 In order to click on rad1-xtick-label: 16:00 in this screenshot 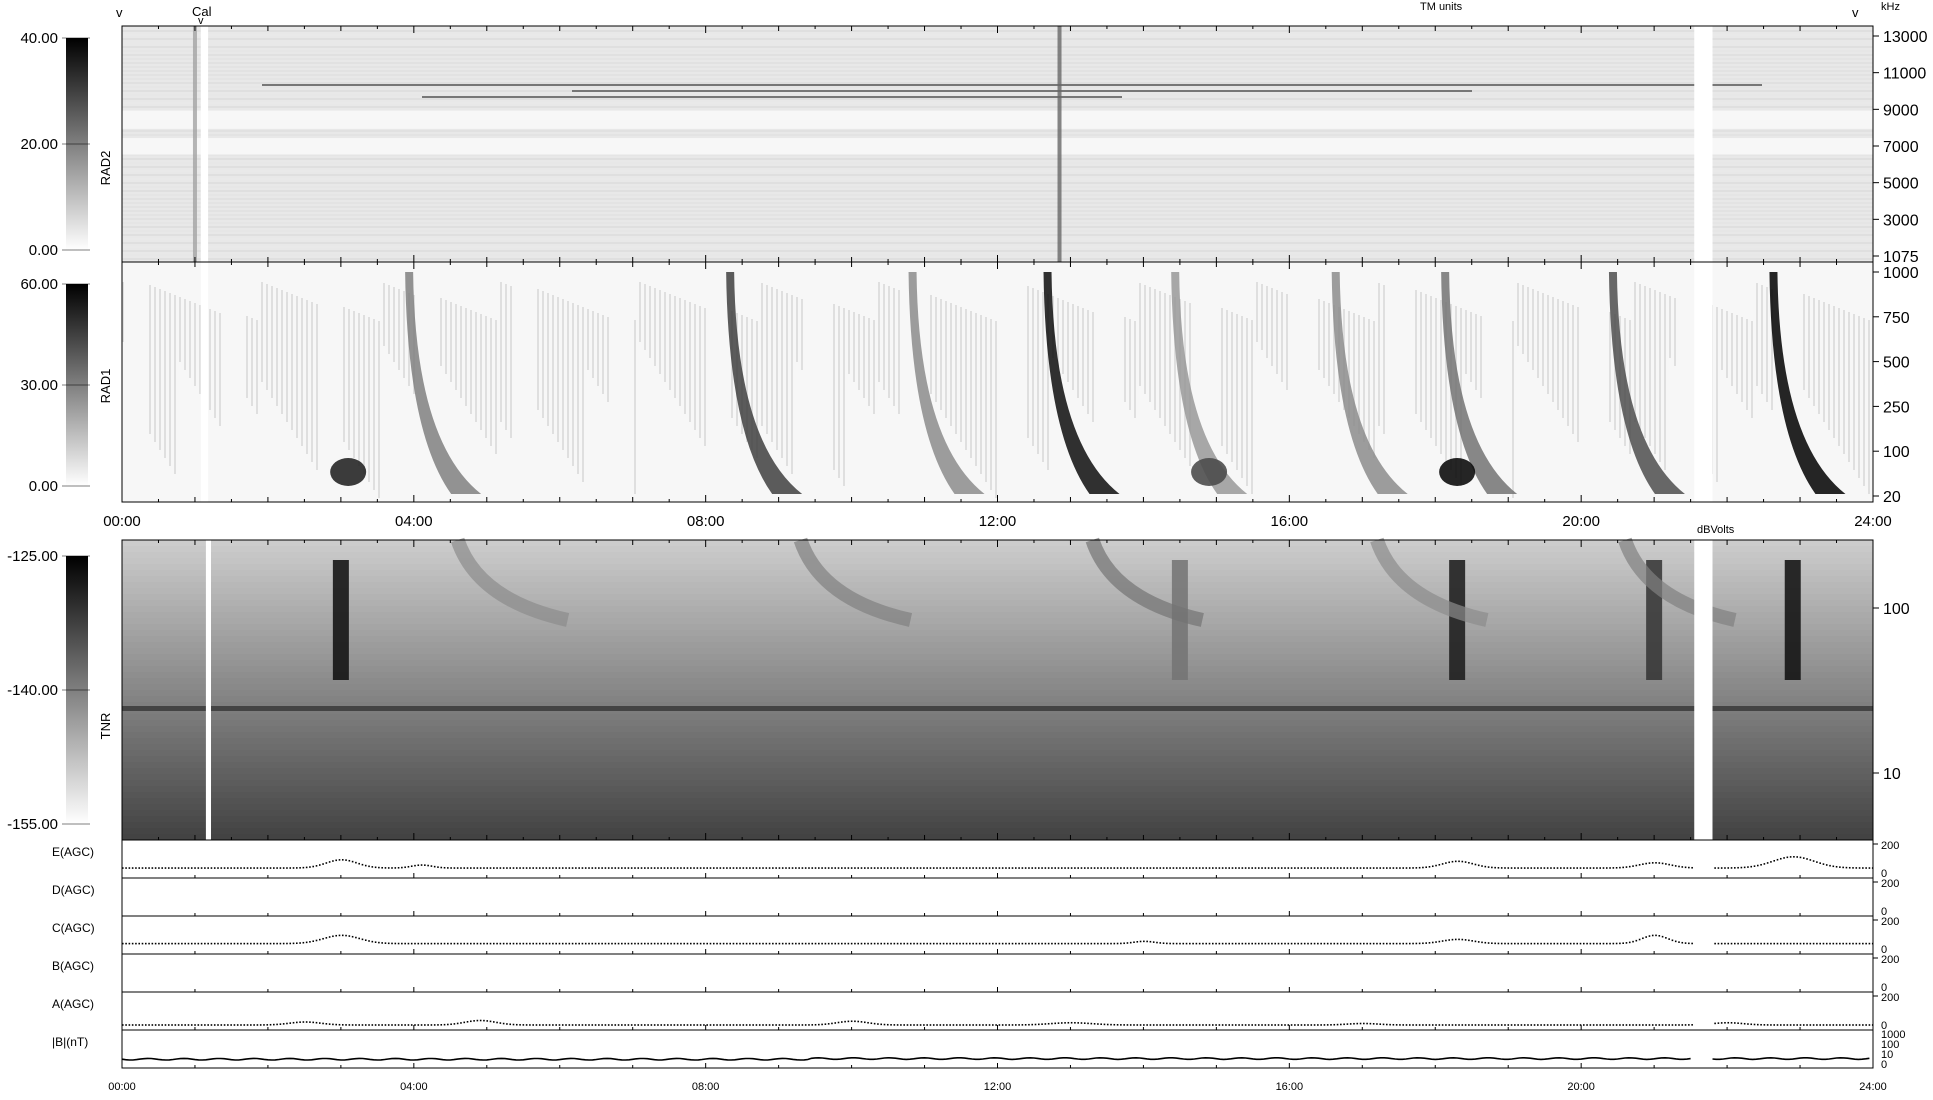, I will do `click(1290, 521)`.